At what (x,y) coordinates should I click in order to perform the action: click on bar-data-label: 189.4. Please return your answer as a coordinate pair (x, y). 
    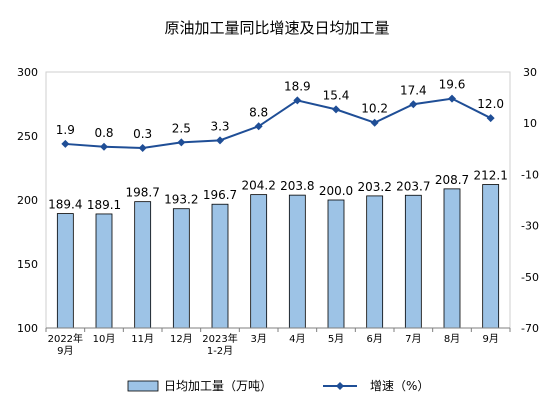
    Looking at the image, I should click on (65, 205).